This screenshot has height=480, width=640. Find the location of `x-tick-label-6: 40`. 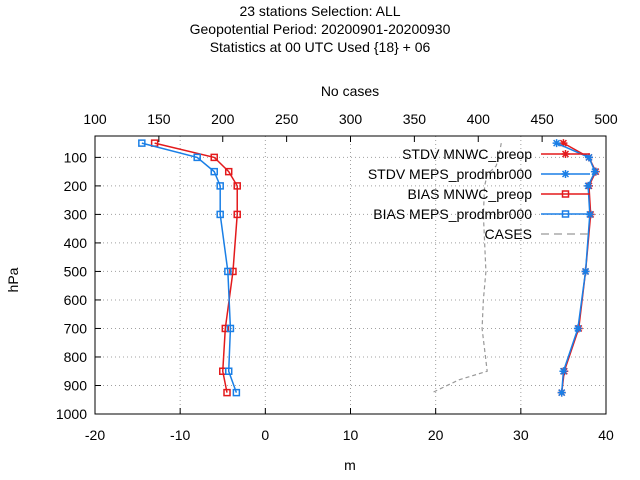

x-tick-label-6: 40 is located at coordinates (606, 435).